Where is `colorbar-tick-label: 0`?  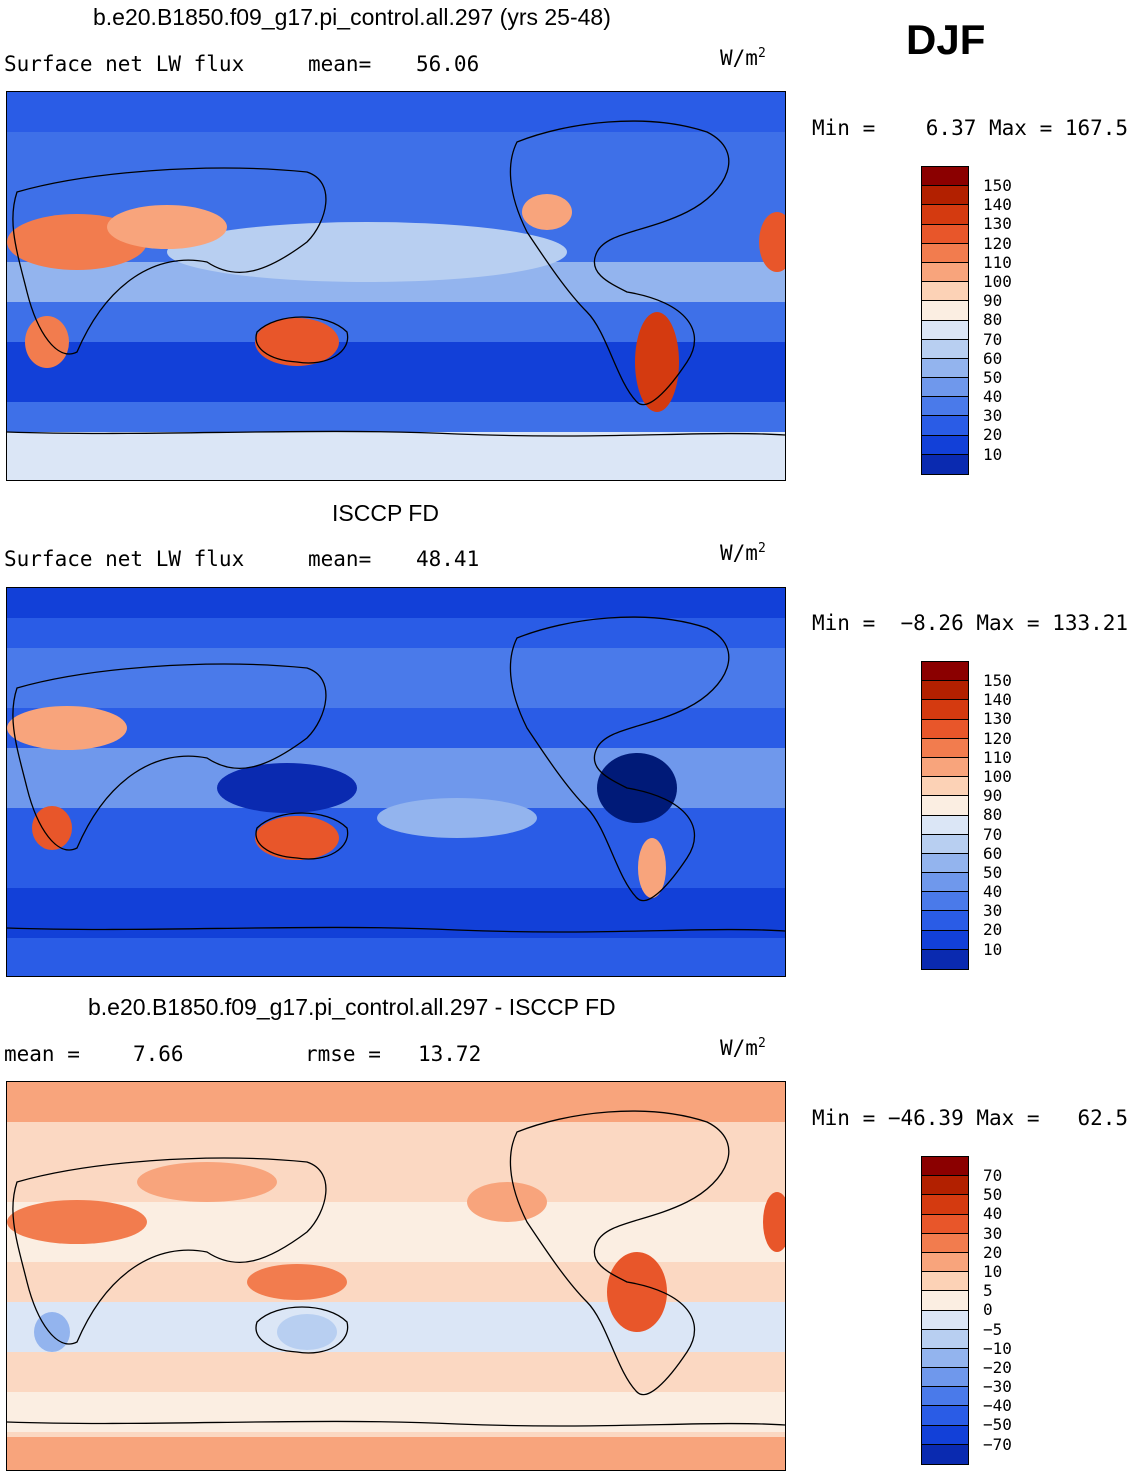 colorbar-tick-label: 0 is located at coordinates (988, 1310).